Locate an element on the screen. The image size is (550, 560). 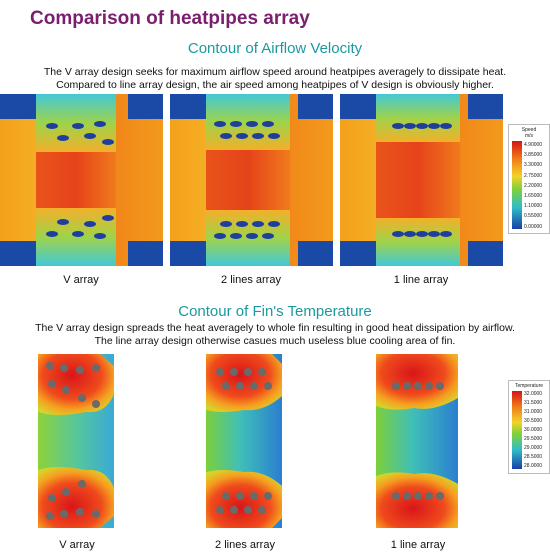
fin-temperature-legend-value: 28.0000 is located at coordinates (533, 466).